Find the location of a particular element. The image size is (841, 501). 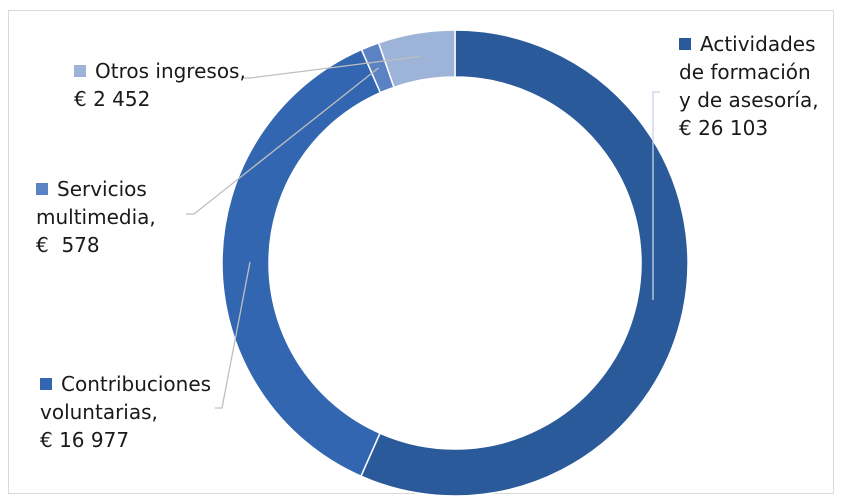

legend-swatch-servicios is located at coordinates (42, 189).